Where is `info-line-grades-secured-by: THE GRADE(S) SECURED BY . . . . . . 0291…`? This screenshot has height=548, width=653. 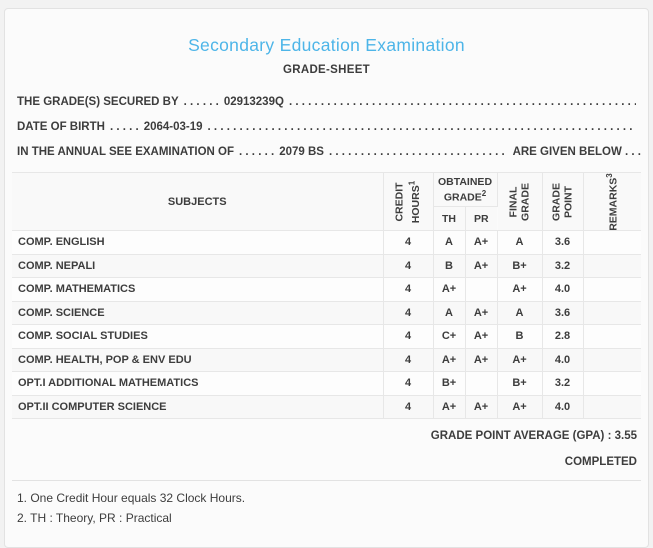
info-line-grades-secured-by: THE GRADE(S) SECURED BY . . . . . . 0291… is located at coordinates (326, 101).